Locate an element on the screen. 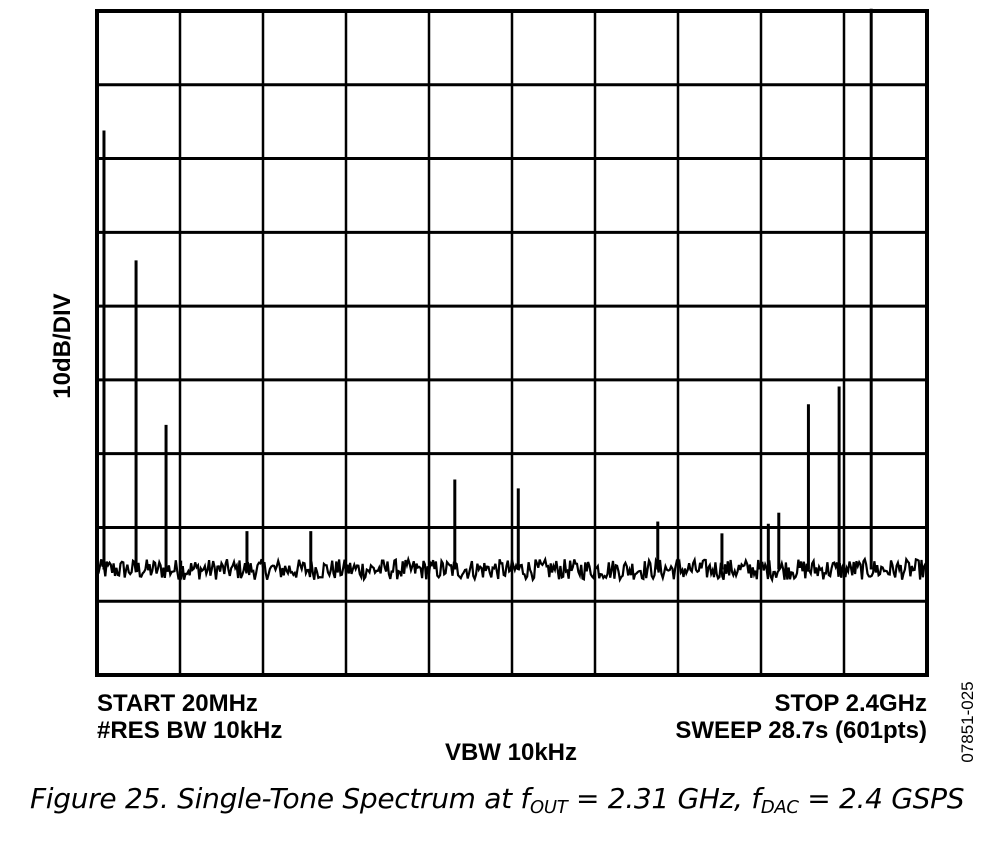 The width and height of the screenshot is (1003, 847). video-bandwidth-label: VBW 10kHz is located at coordinates (511, 752).